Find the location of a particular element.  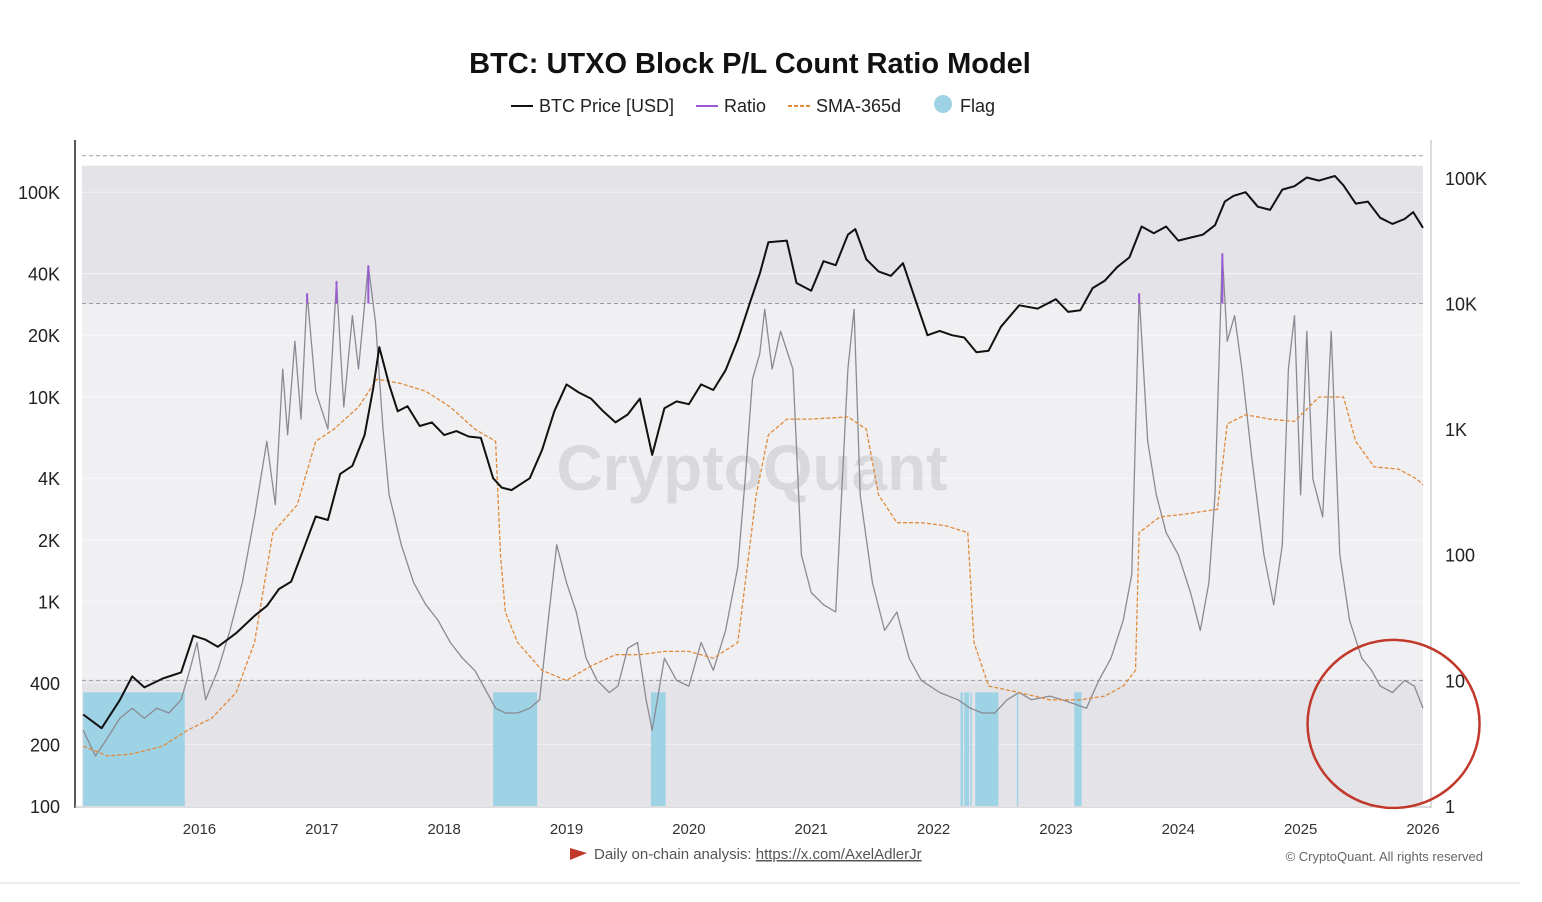

x-tick-label: 2017 is located at coordinates (321, 829).